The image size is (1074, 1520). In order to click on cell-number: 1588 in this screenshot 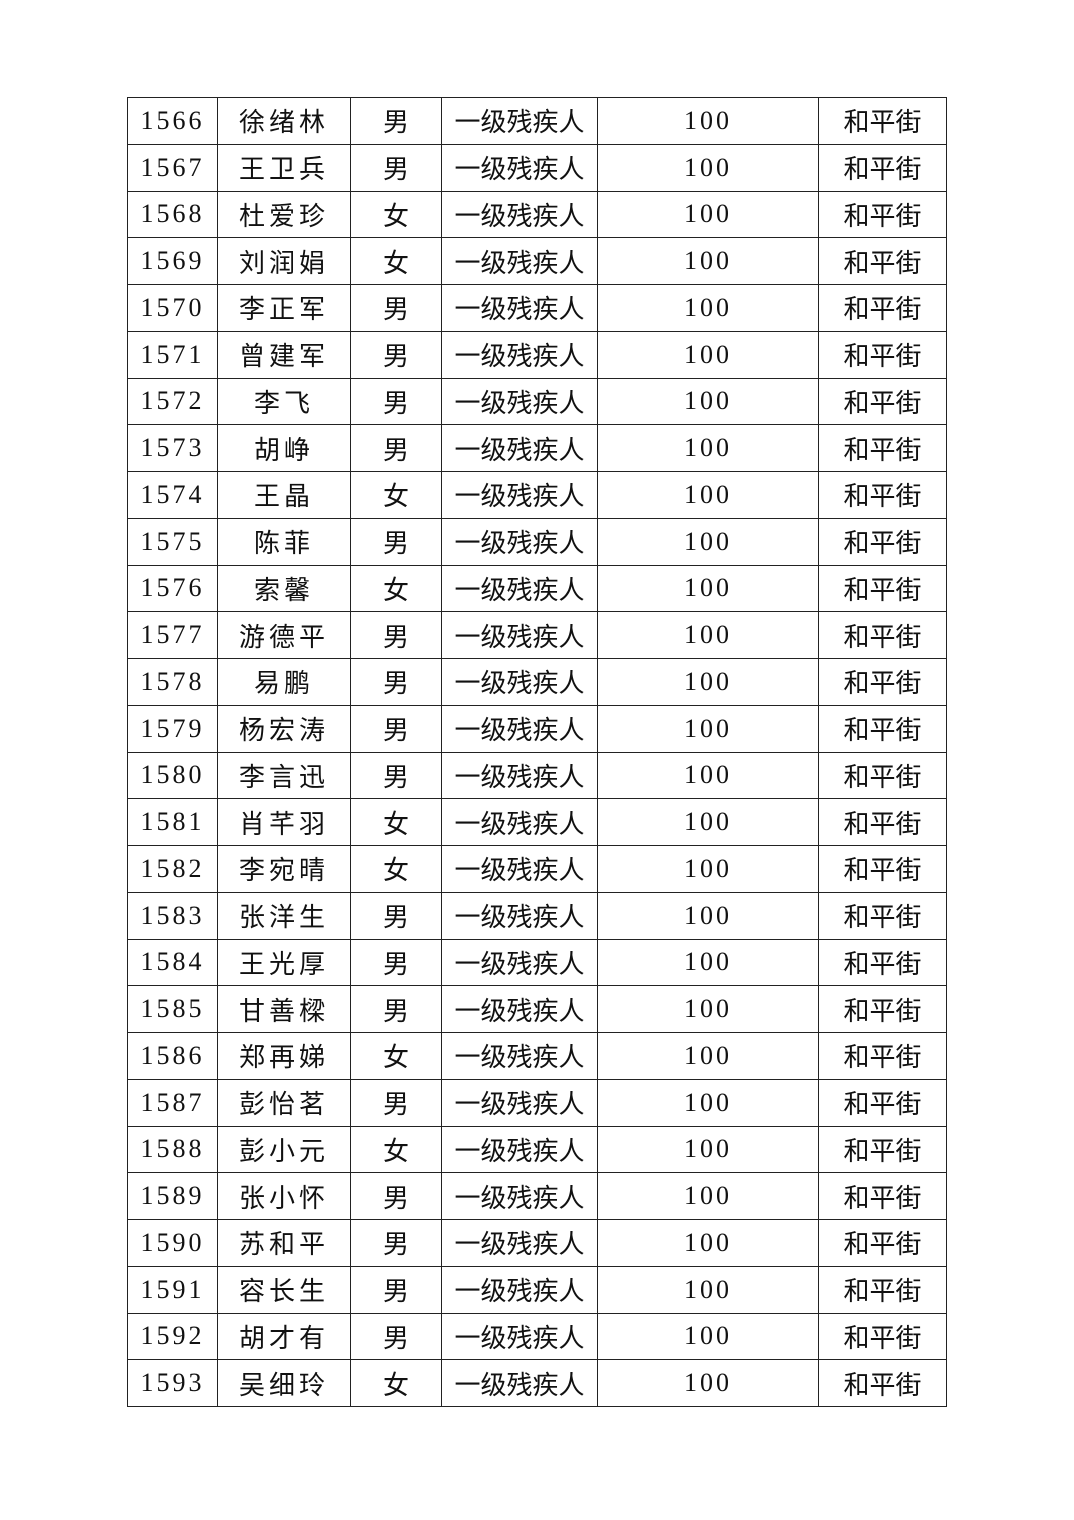, I will do `click(172, 1149)`.